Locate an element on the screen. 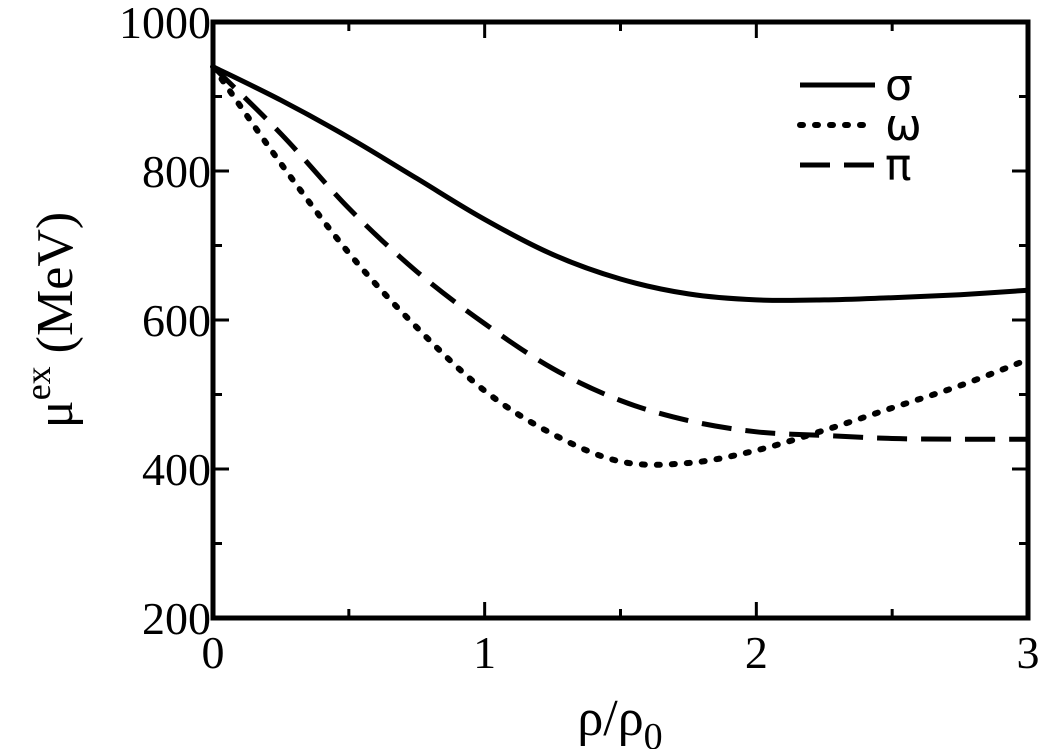  y-tick-label: 600 is located at coordinates (176, 320).